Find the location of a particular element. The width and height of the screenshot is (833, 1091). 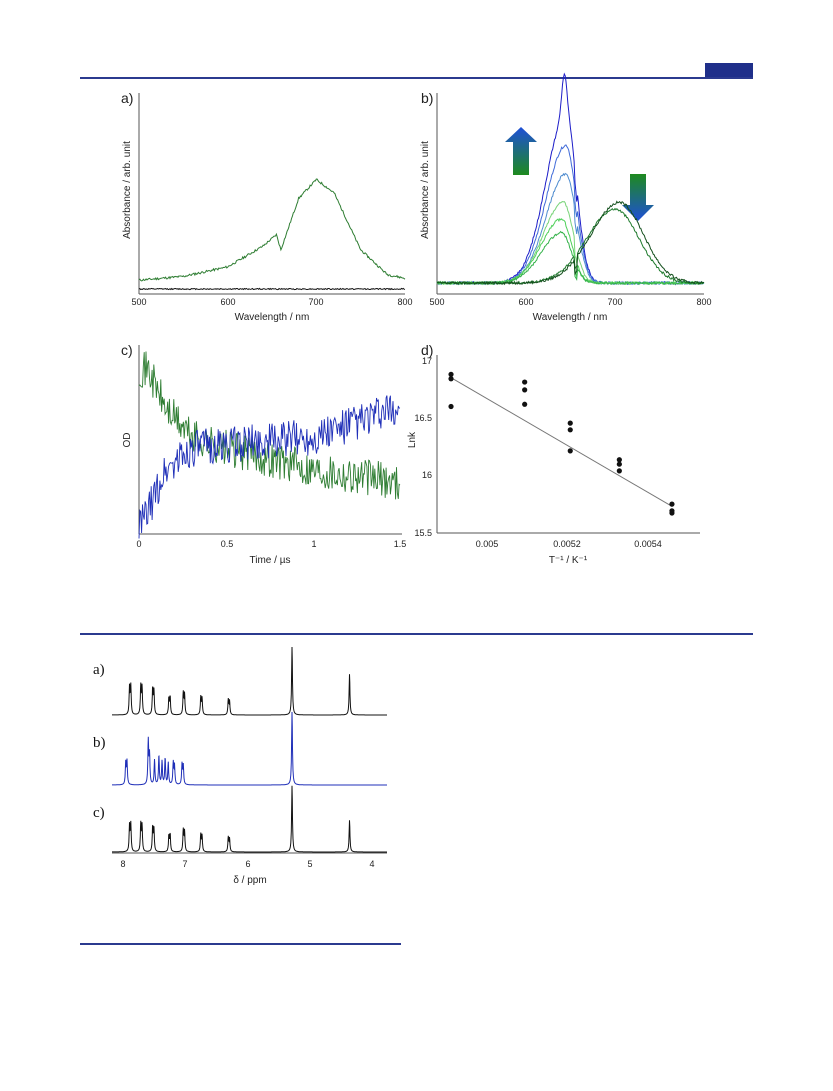

panel-d-xtick: 0.0052 is located at coordinates (567, 544).